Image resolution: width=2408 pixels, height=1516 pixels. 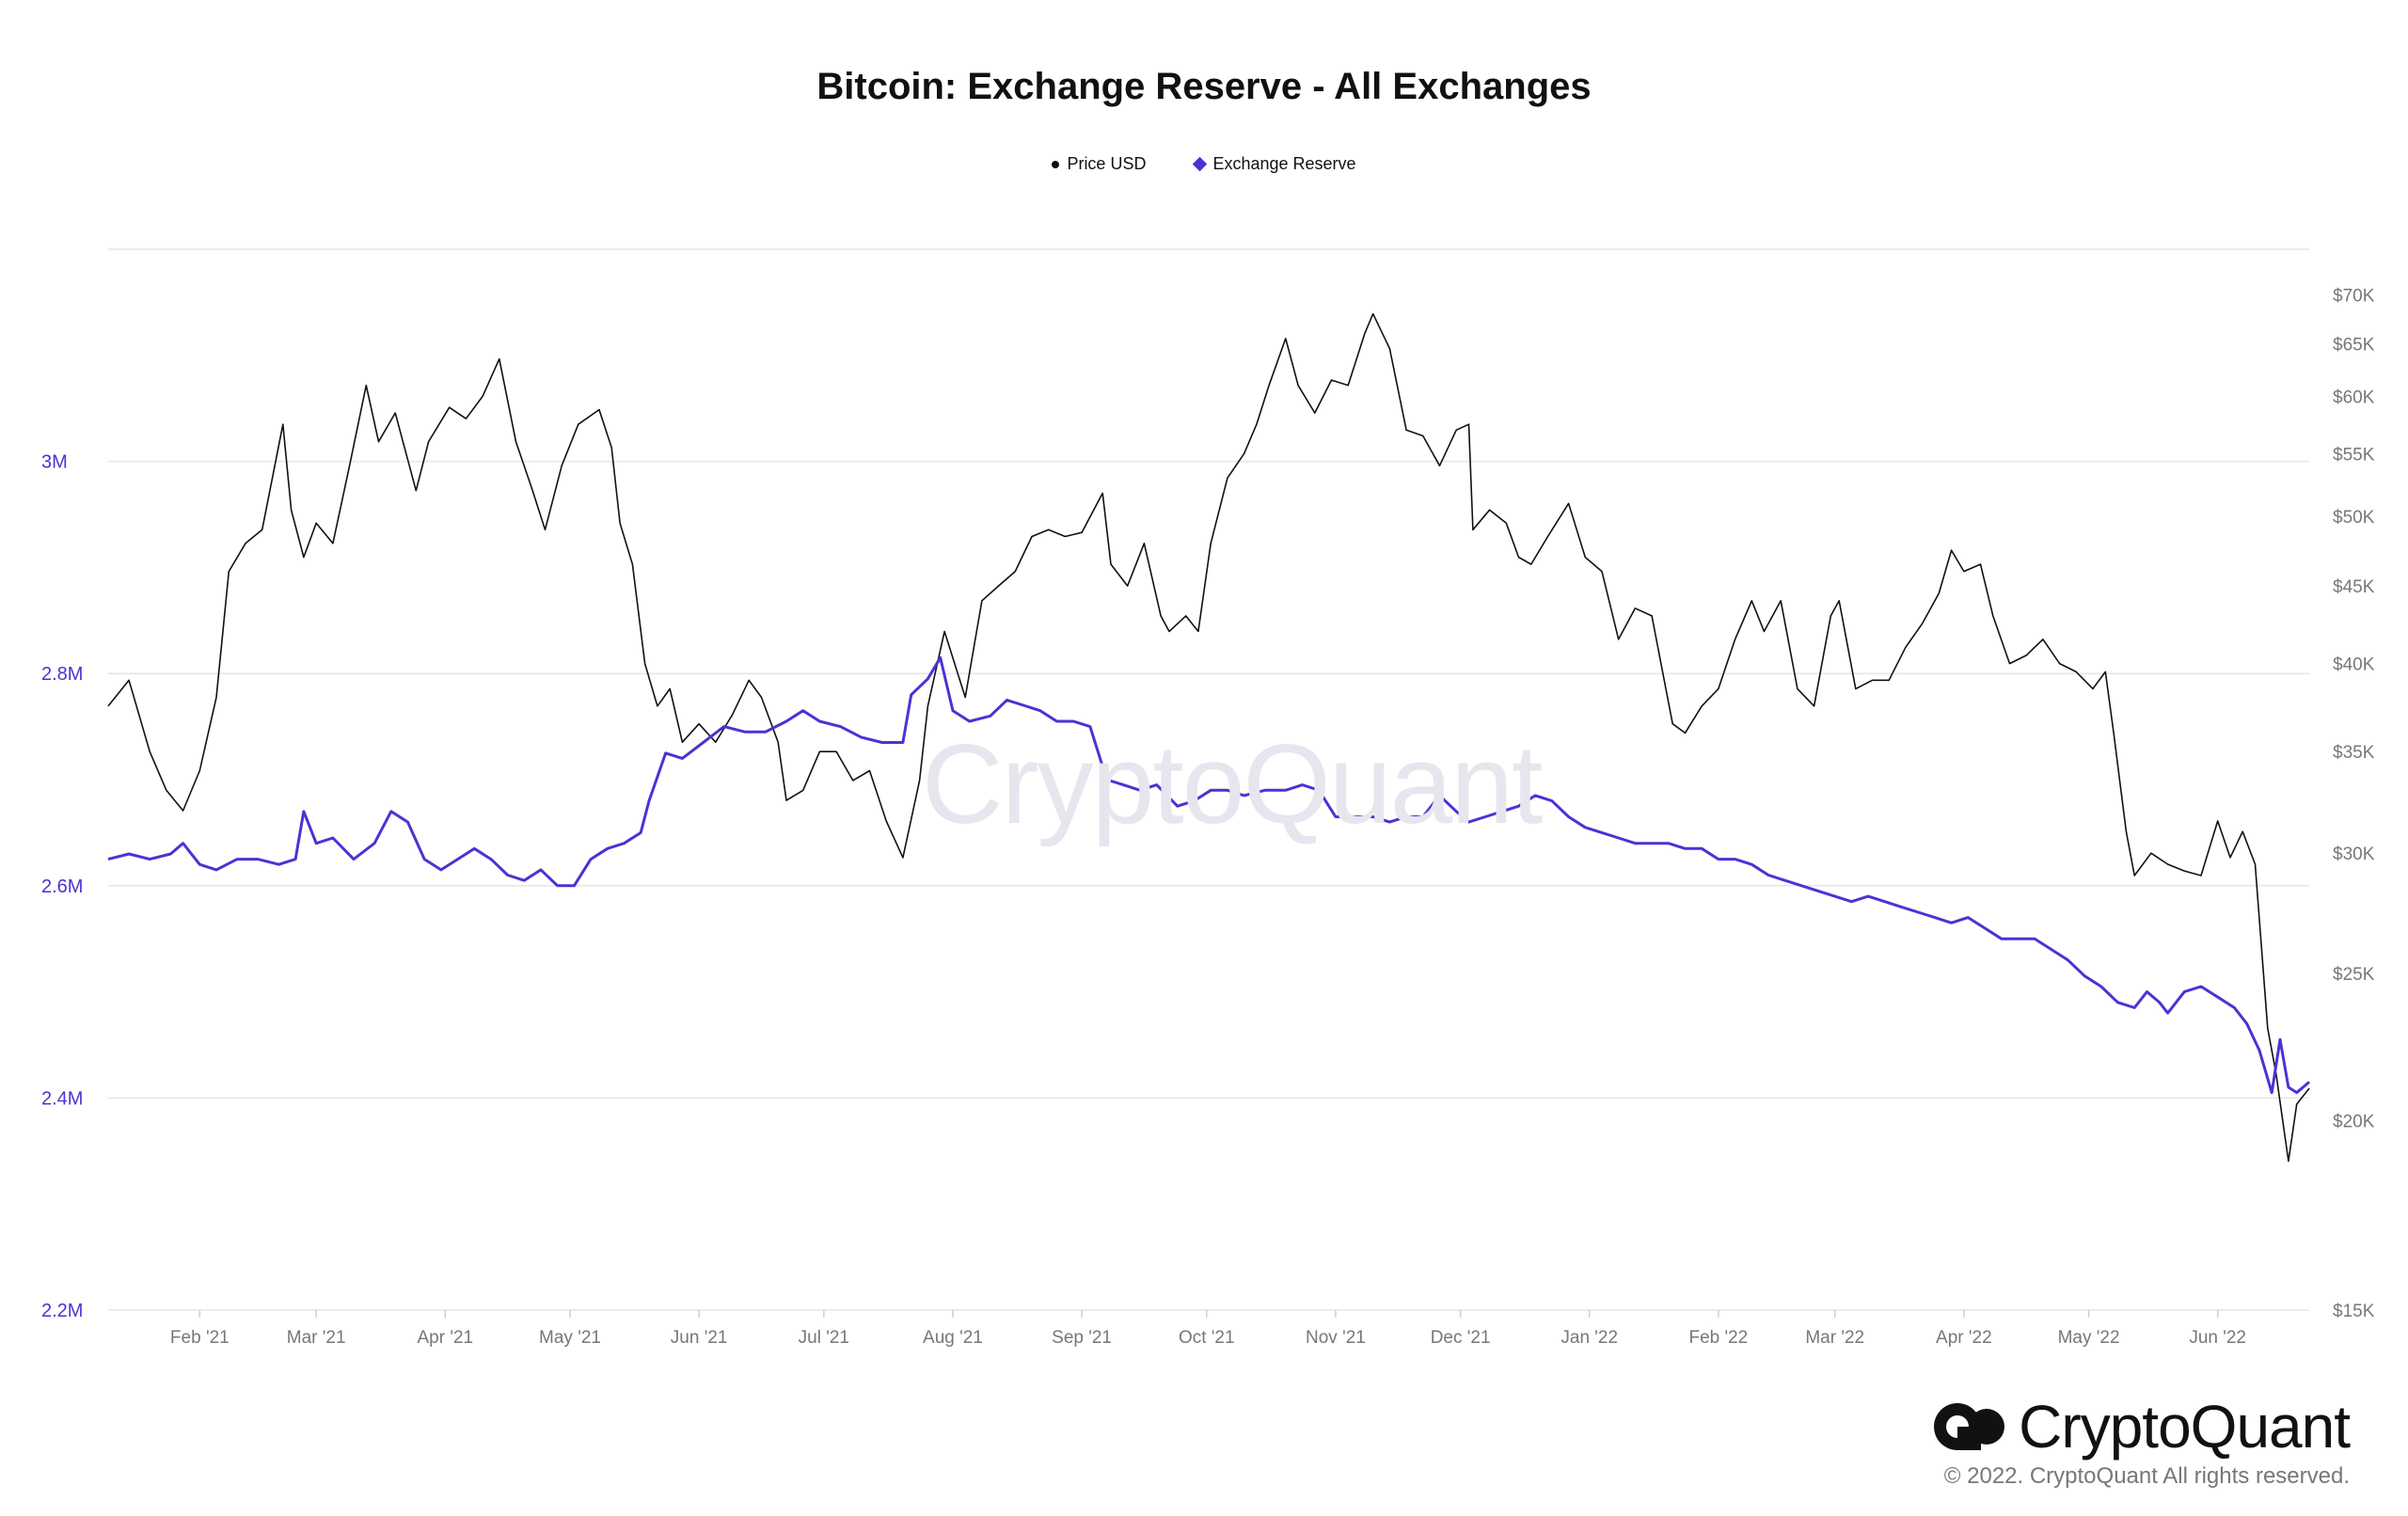 What do you see at coordinates (2354, 397) in the screenshot?
I see `right-tick-label: $60K` at bounding box center [2354, 397].